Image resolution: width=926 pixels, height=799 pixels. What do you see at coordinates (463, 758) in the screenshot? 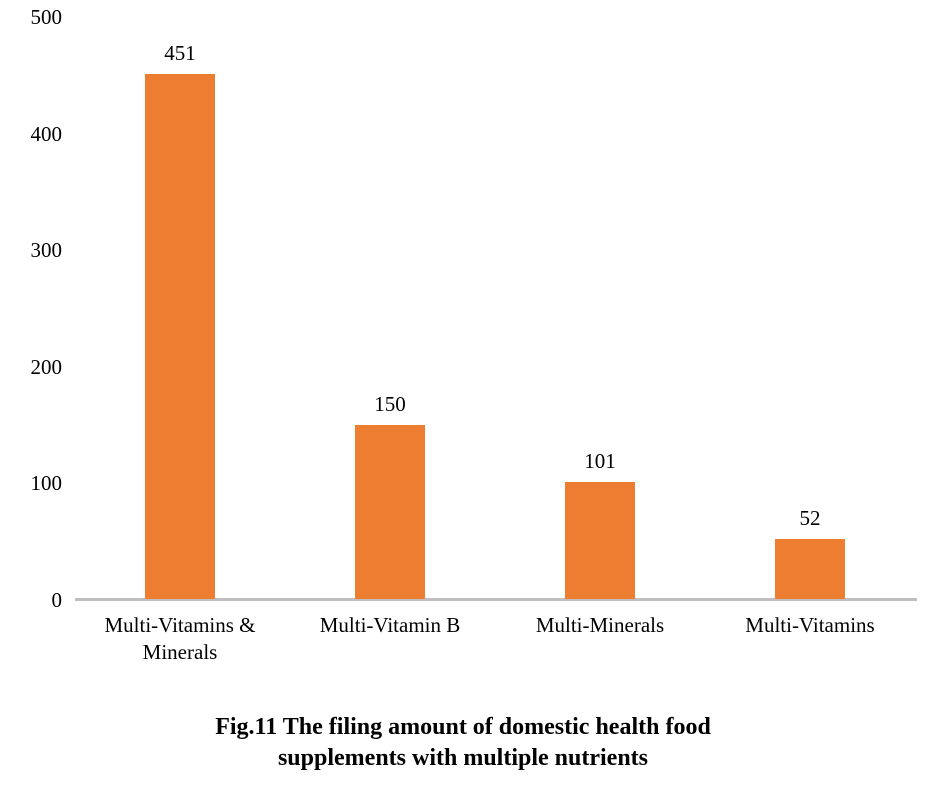
I see `chart-title-line-2: supplements with multiple nutrients` at bounding box center [463, 758].